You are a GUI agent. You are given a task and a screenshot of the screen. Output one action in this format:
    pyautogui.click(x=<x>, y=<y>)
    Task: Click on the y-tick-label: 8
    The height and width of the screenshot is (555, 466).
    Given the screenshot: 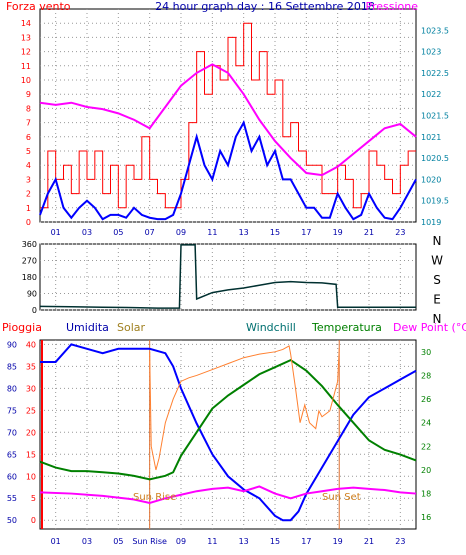 What is the action you would take?
    pyautogui.click(x=28, y=108)
    